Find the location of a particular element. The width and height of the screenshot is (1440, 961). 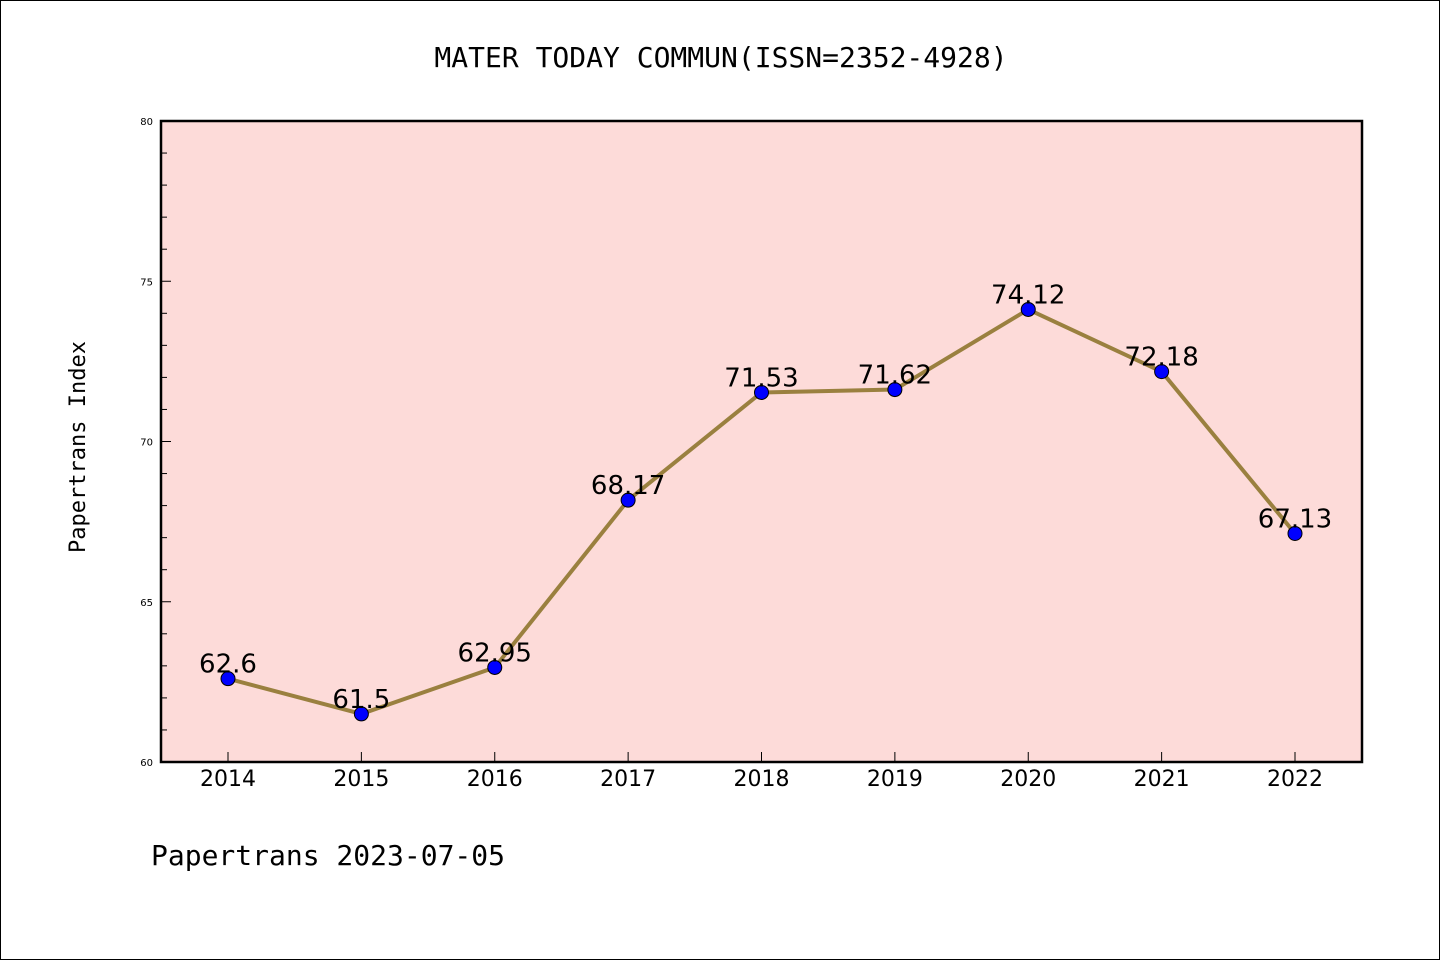

footer-note: Papertrans 2023-07-05 is located at coordinates (328, 855).